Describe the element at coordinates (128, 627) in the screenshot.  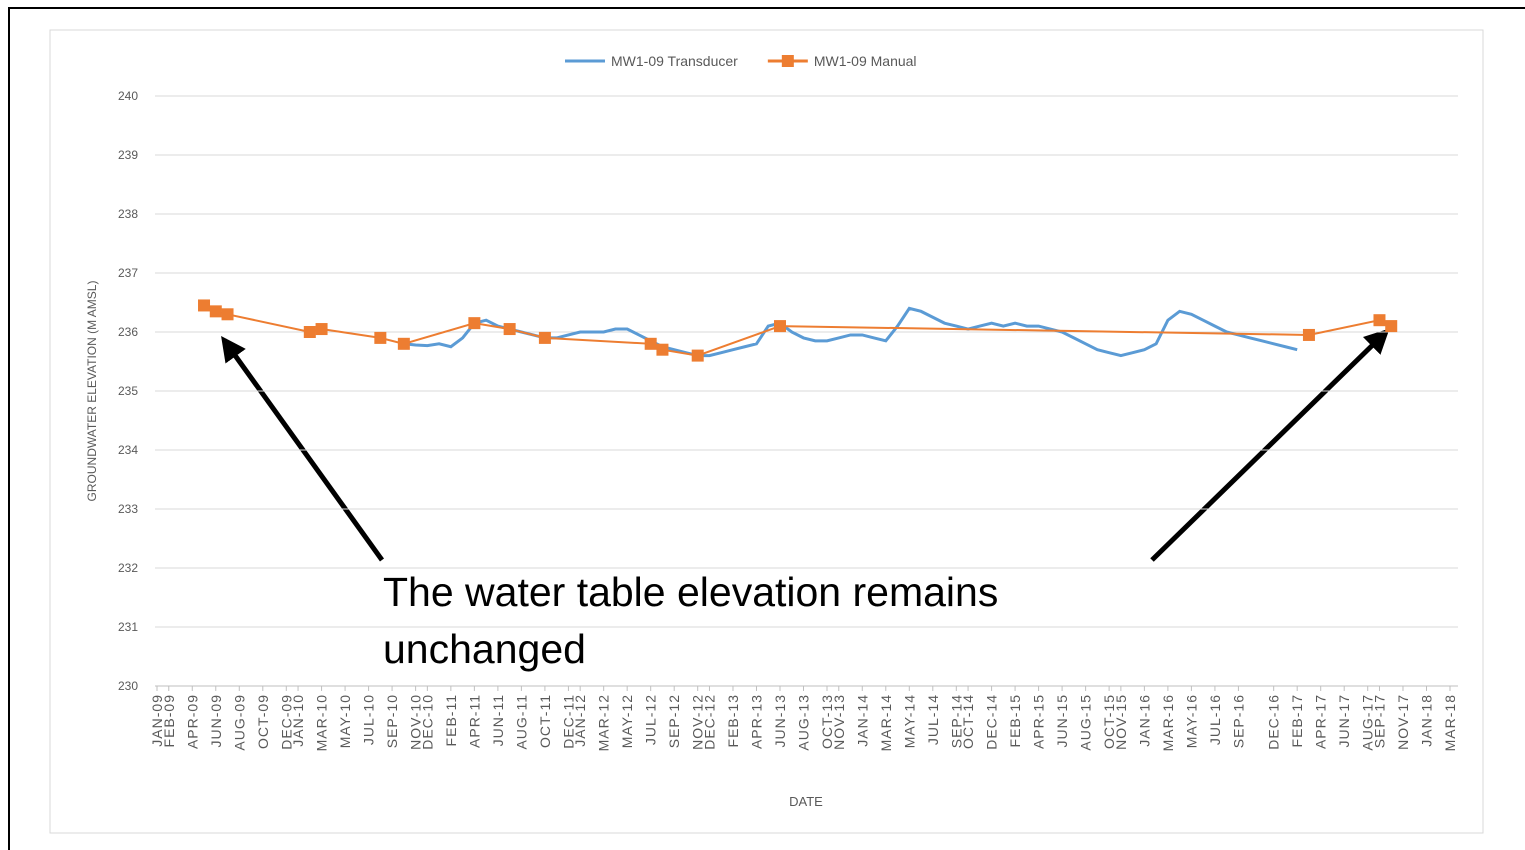
I see `y-tick-label: 231` at that location.